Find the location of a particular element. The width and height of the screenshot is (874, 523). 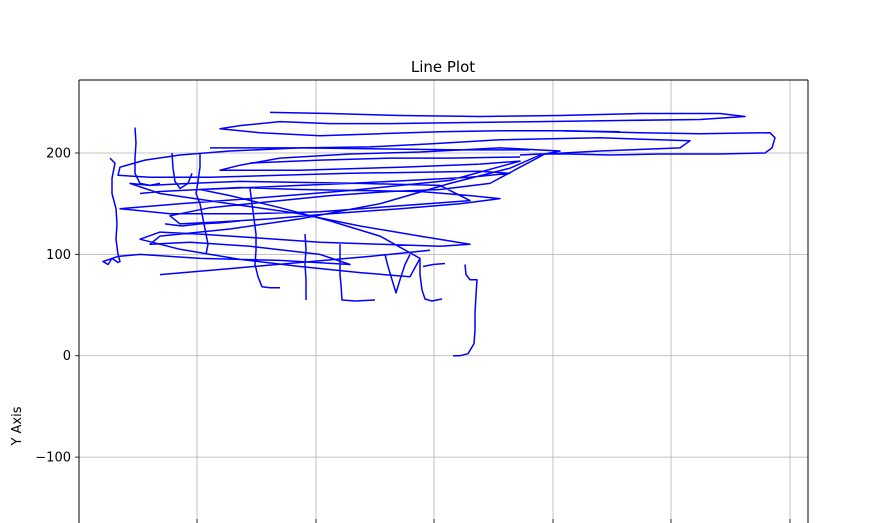

y-tick-labels: 200 100 0 −100 is located at coordinates (53, 305).